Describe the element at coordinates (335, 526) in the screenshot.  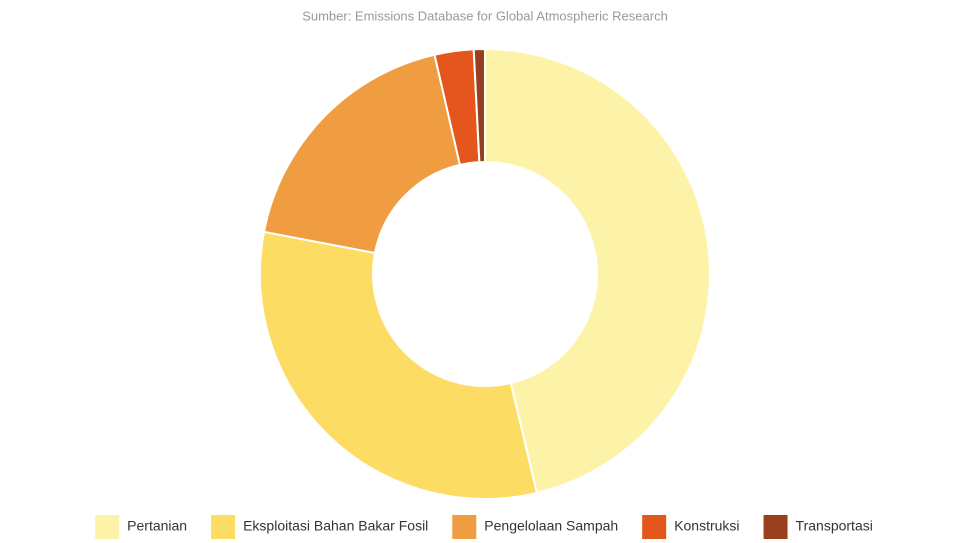
I see `legend-label: Eksploitasi Bahan Bakar Fosil` at that location.